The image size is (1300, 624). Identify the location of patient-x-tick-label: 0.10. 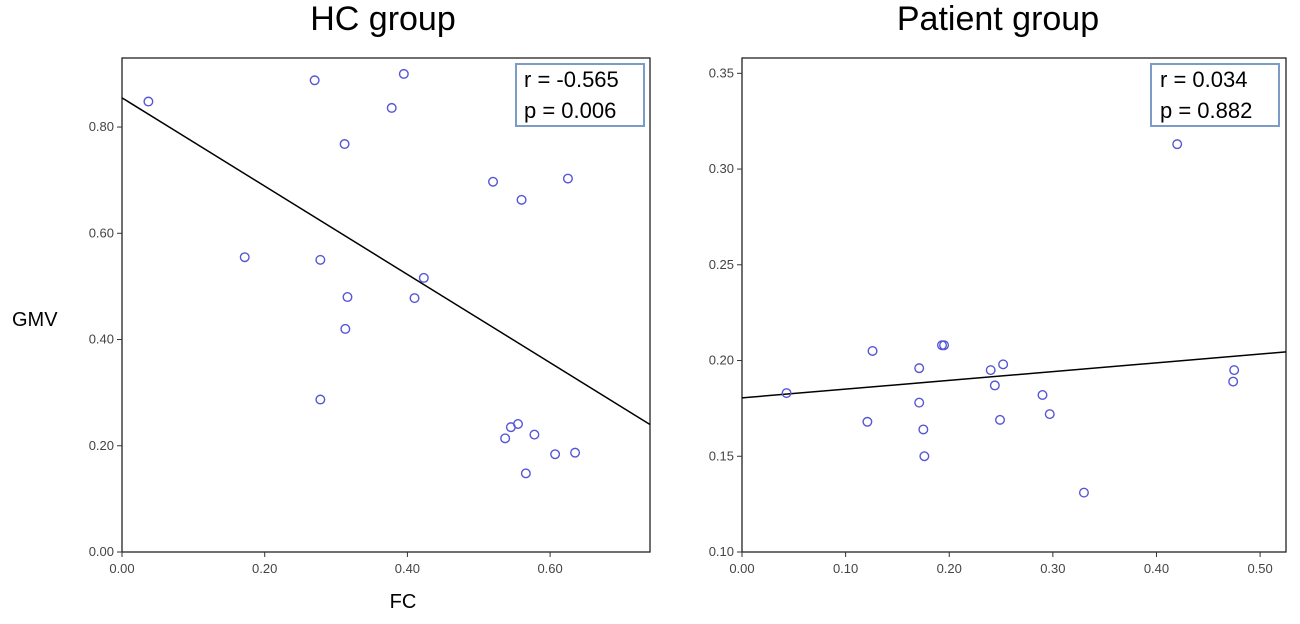
(845, 568).